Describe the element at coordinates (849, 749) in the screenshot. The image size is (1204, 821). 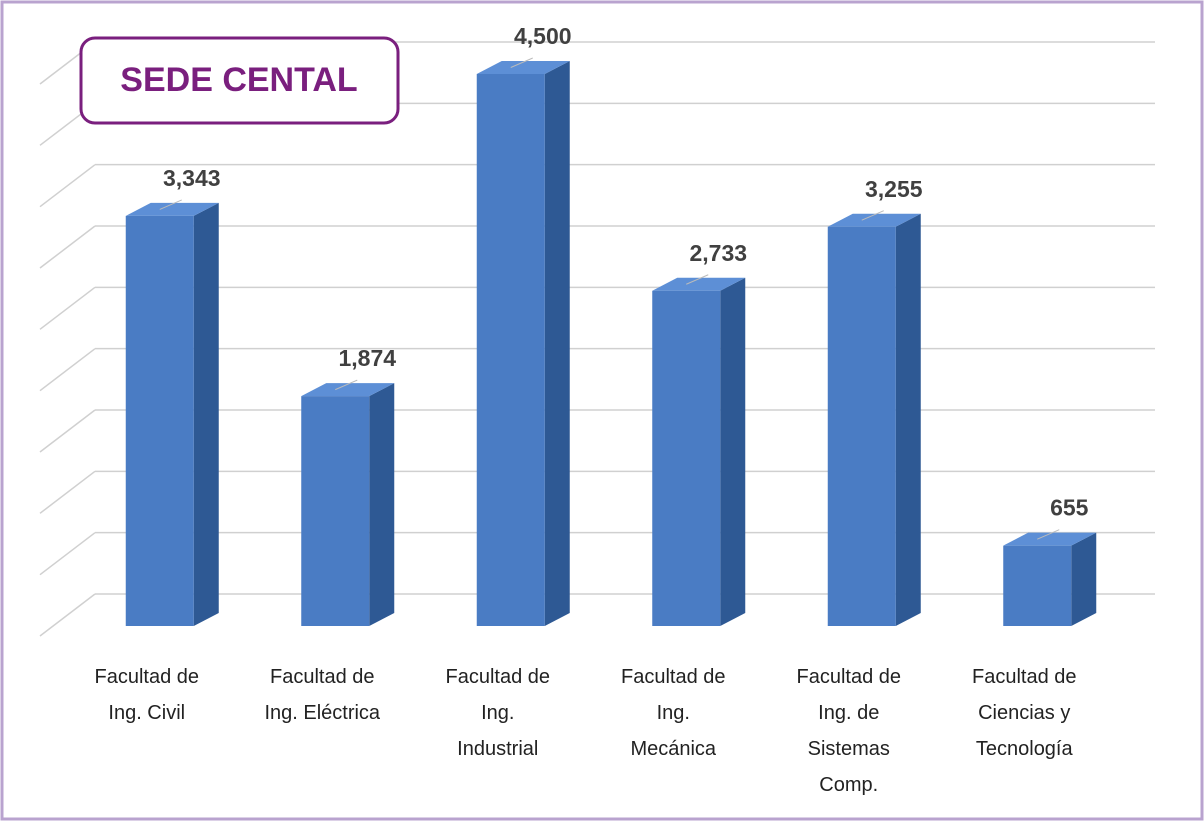
I see `x-tick-label-line: Sistemas` at that location.